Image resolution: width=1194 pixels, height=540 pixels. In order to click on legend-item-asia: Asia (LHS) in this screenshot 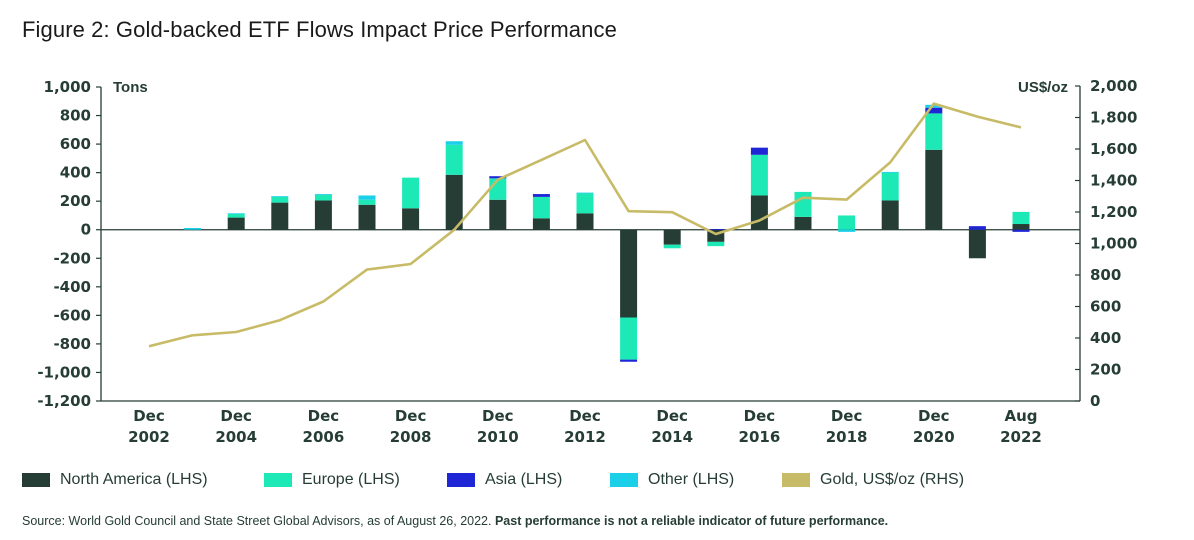, I will do `click(504, 480)`.